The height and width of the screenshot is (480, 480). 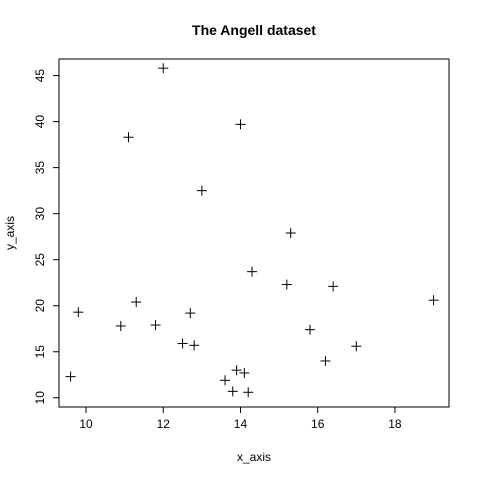 I want to click on x-tick-label: 12, so click(x=164, y=424).